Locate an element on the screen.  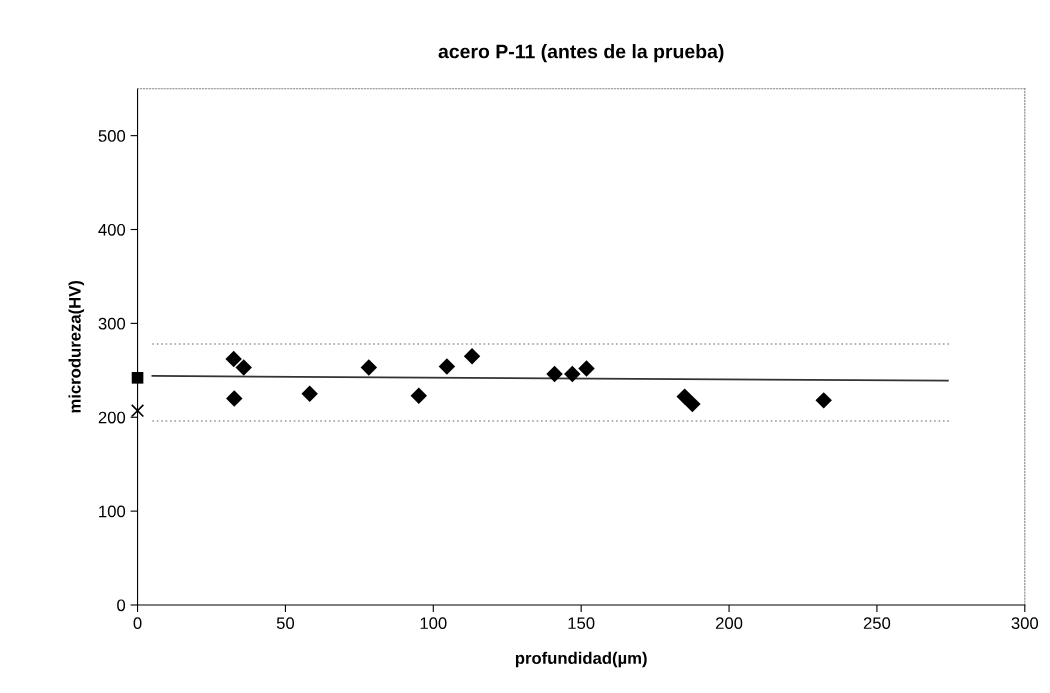
x-tick-label: 150 is located at coordinates (581, 623).